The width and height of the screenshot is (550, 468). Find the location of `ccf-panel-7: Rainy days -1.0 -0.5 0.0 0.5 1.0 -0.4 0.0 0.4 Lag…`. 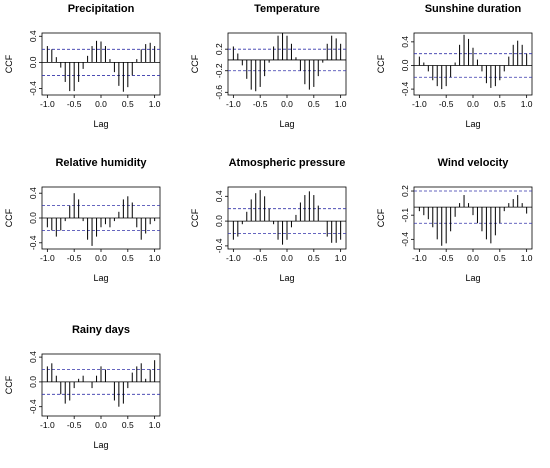

ccf-panel-7: Rainy days -1.0 -0.5 0.0 0.5 1.0 -0.4 0.0 0.4 Lag… is located at coordinates (82, 387).